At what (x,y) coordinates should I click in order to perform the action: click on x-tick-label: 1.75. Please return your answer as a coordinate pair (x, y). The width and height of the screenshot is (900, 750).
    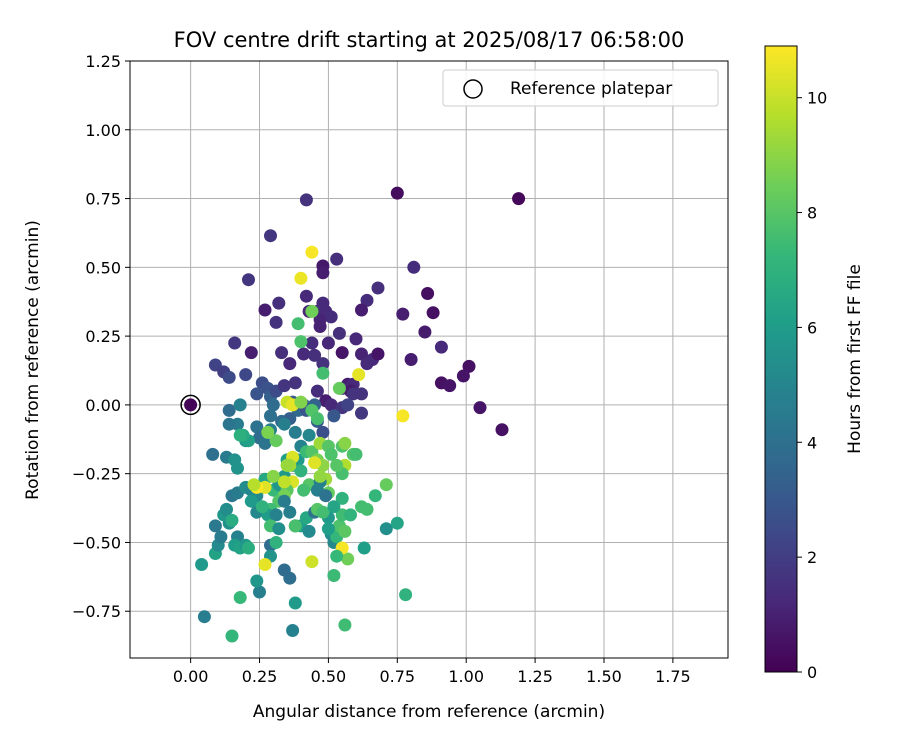
    Looking at the image, I should click on (673, 676).